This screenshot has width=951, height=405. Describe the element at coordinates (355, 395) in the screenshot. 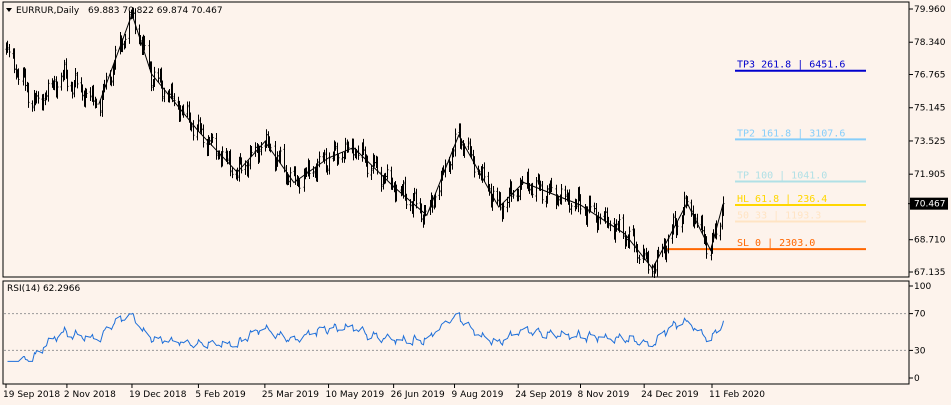

I see `date-tick-label: 10 May 2019` at that location.